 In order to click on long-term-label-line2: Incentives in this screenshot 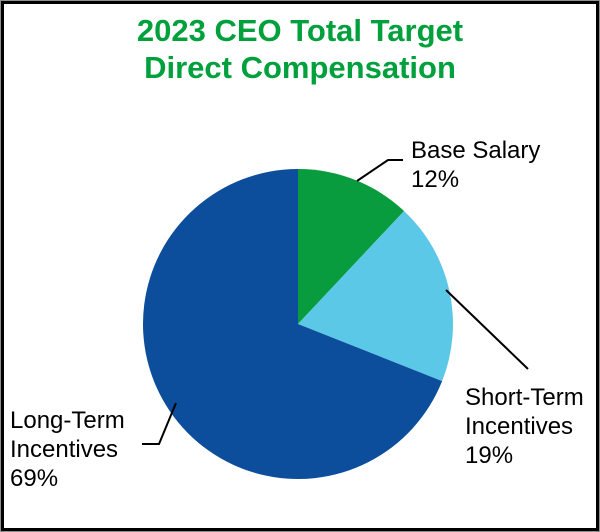, I will do `click(64, 449)`.